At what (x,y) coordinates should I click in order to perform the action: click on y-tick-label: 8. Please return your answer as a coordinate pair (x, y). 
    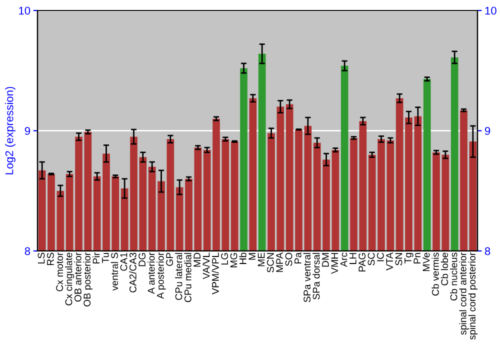
    Looking at the image, I should click on (27, 251).